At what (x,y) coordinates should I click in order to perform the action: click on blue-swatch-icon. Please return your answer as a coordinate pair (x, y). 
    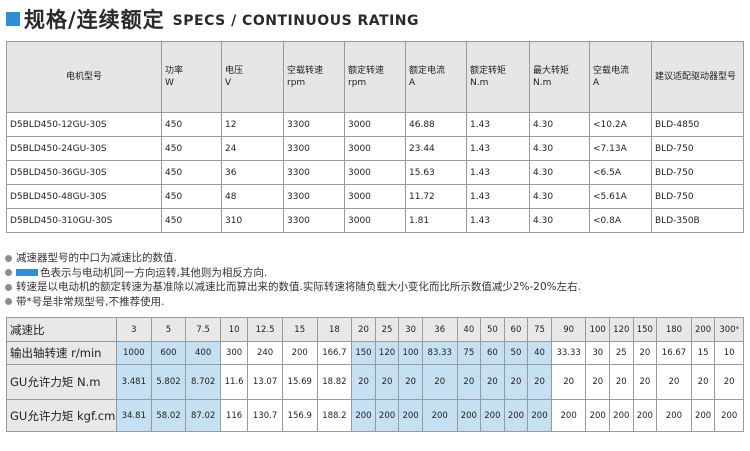
    Looking at the image, I should click on (27, 273).